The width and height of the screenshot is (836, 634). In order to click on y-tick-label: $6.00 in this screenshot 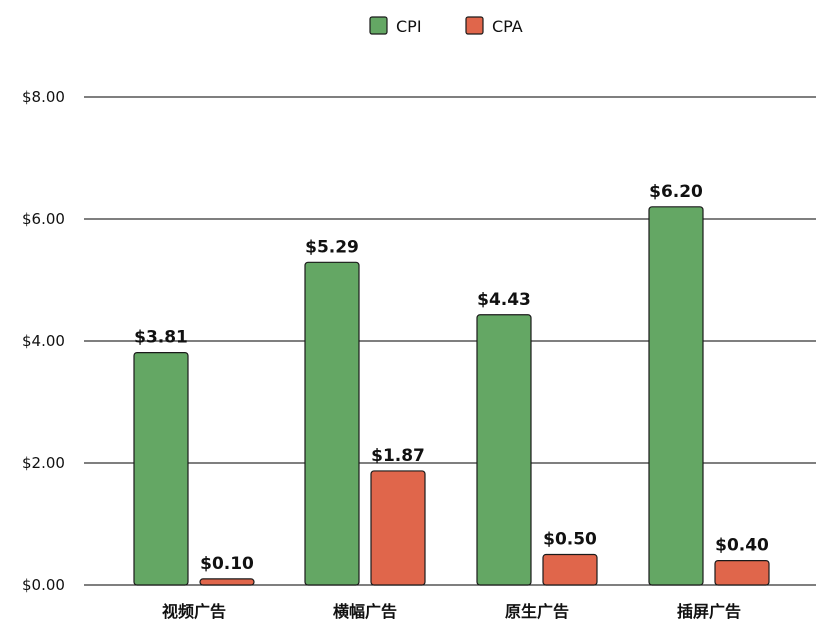, I will do `click(43, 219)`.